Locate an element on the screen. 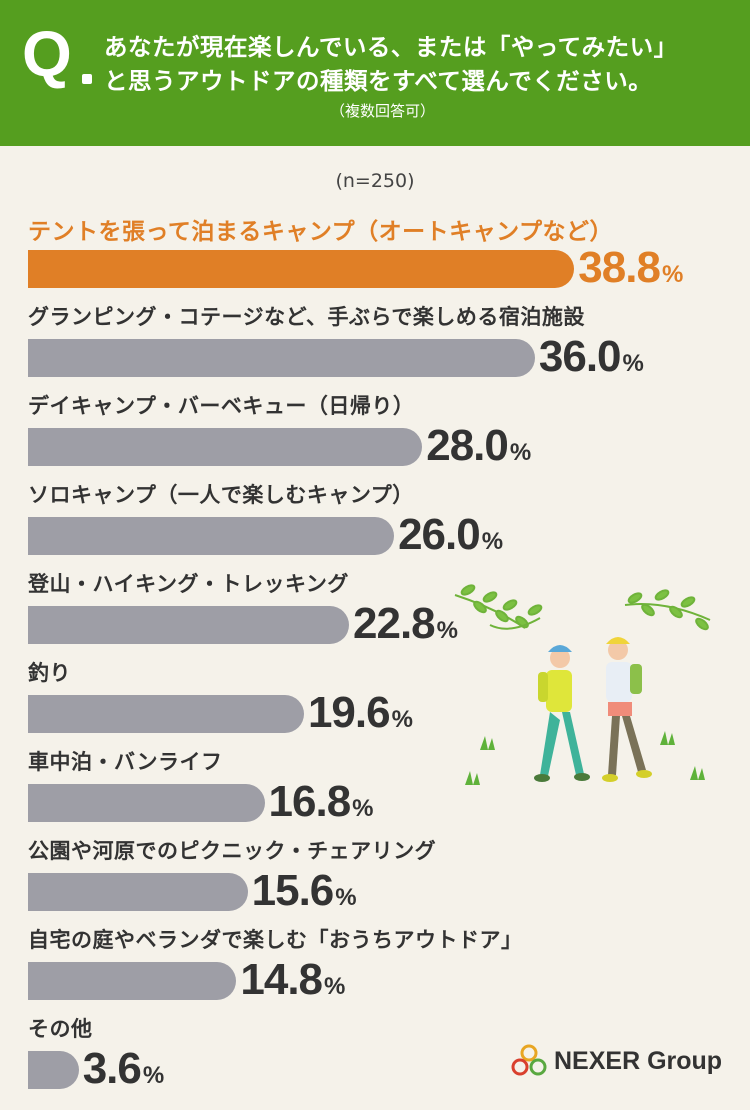  value-label: 19.6% is located at coordinates (360, 712).